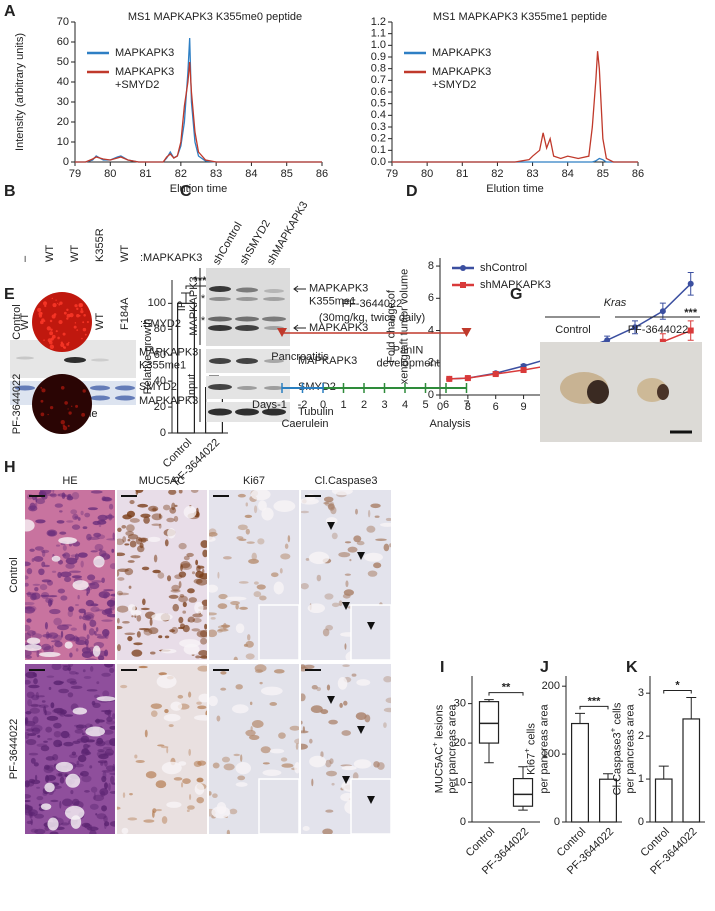 The image size is (715, 911). Describe the element at coordinates (497, 174) in the screenshot. I see `x-tick-label: 82` at that location.